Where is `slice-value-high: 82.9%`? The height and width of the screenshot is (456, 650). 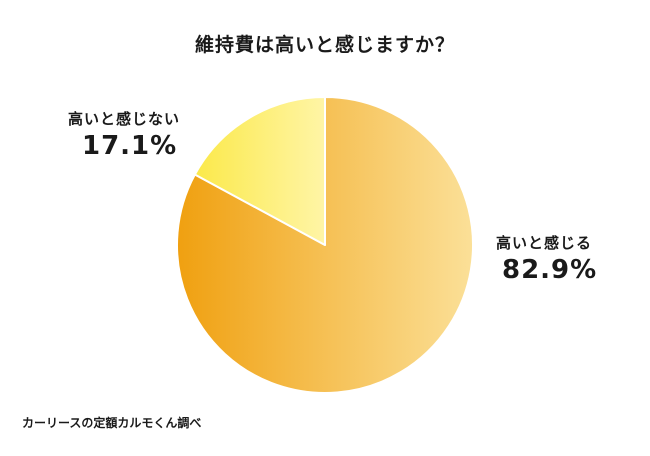 slice-value-high: 82.9% is located at coordinates (550, 270).